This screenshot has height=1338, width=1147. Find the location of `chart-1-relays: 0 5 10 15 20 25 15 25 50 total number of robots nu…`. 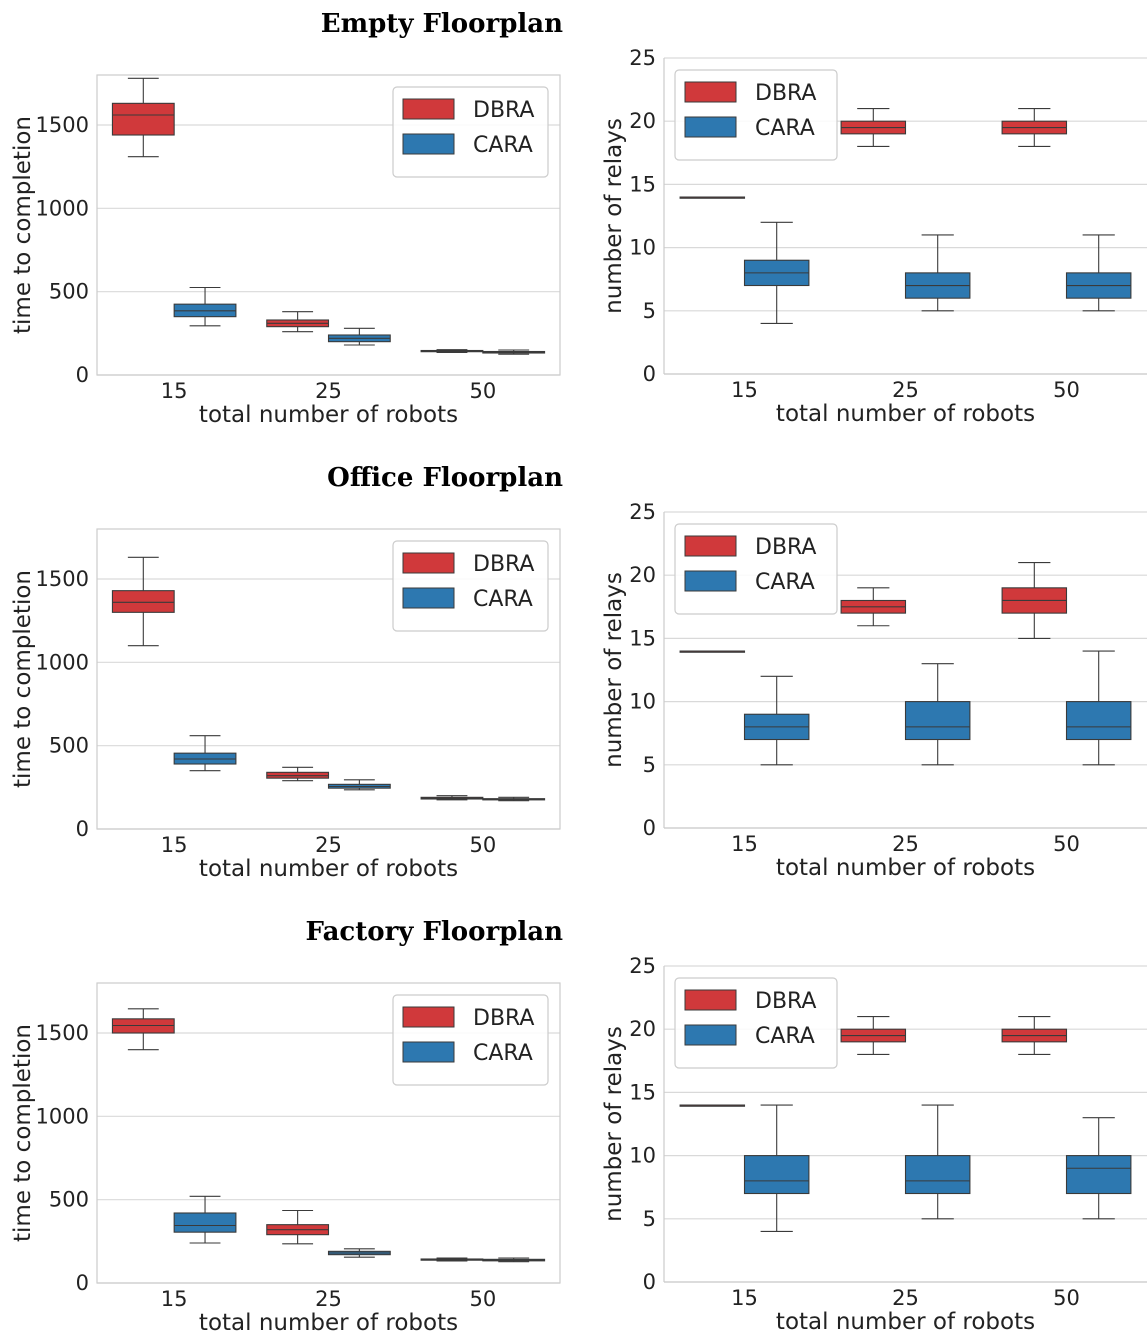

chart-1-relays: 0 5 10 15 20 25 15 25 50 total number of robots nu… is located at coordinates (874, 236).